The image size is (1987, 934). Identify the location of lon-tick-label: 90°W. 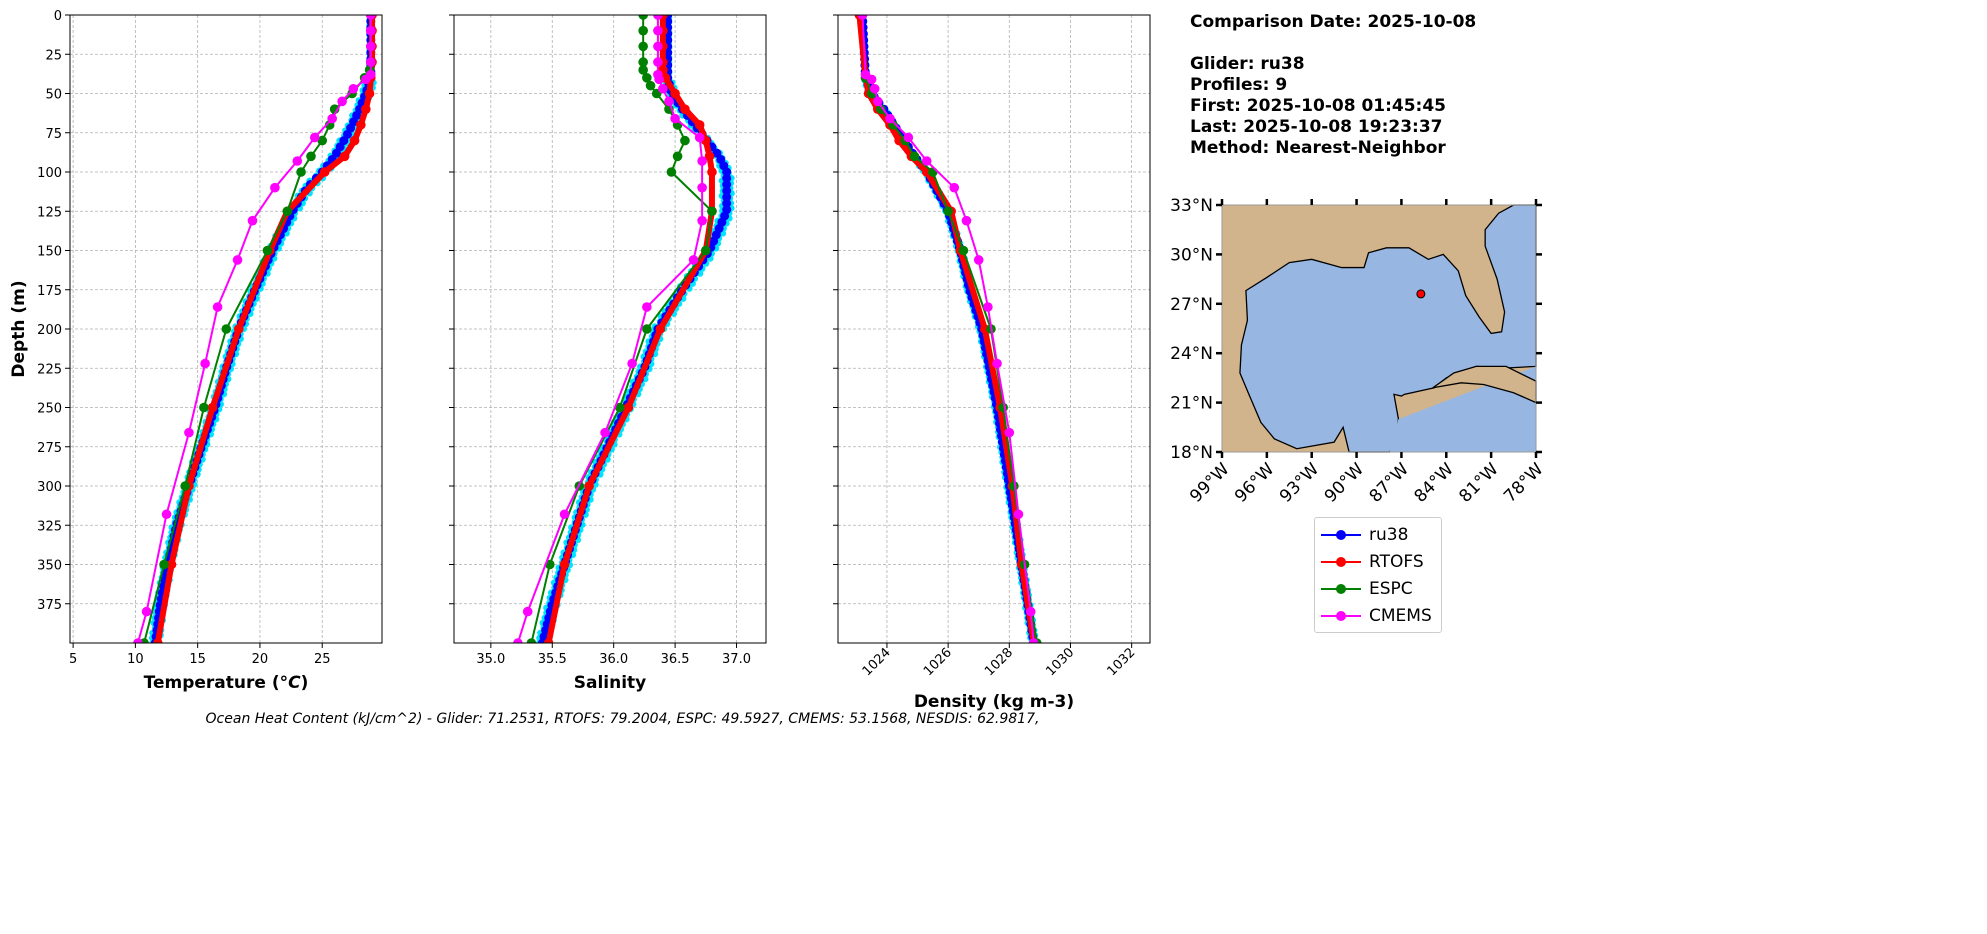
(1344, 482).